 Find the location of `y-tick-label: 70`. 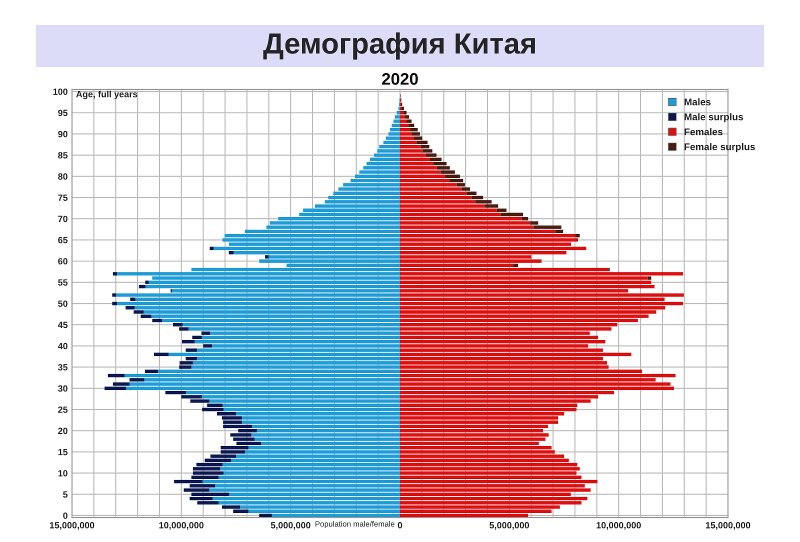

y-tick-label: 70 is located at coordinates (63, 219).